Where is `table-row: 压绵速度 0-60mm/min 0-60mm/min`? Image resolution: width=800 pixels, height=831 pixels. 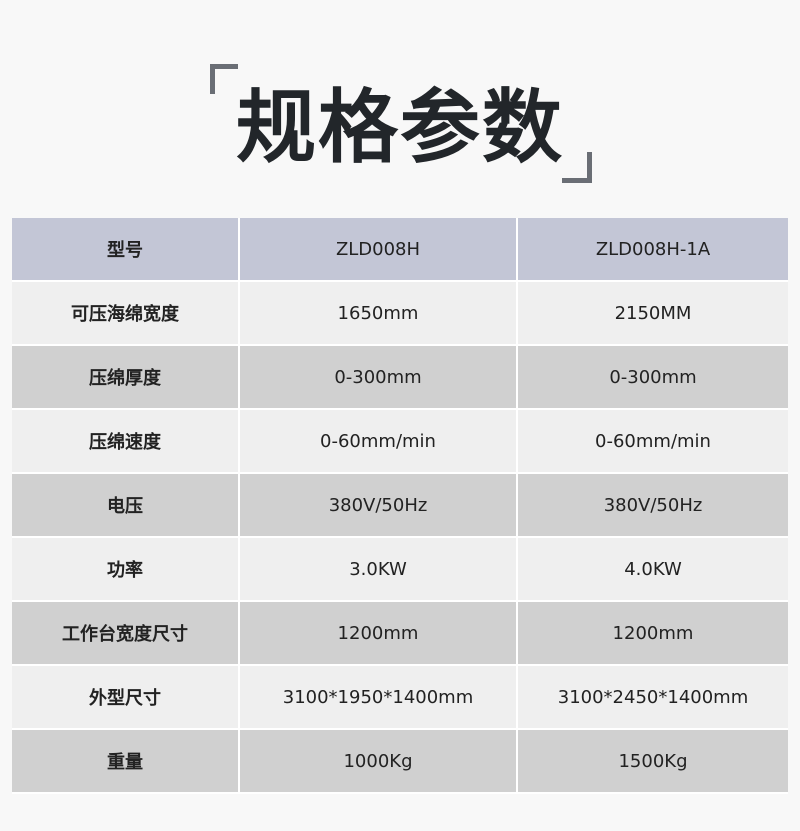 table-row: 压绵速度 0-60mm/min 0-60mm/min is located at coordinates (400, 442).